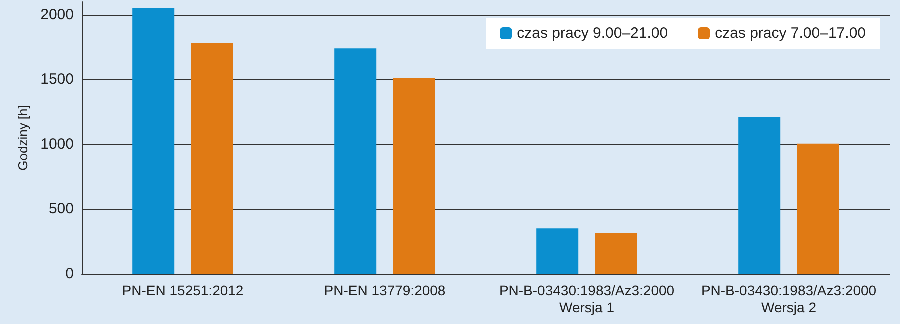 This screenshot has width=900, height=324. What do you see at coordinates (57, 144) in the screenshot?
I see `y-tick-label: 1000` at bounding box center [57, 144].